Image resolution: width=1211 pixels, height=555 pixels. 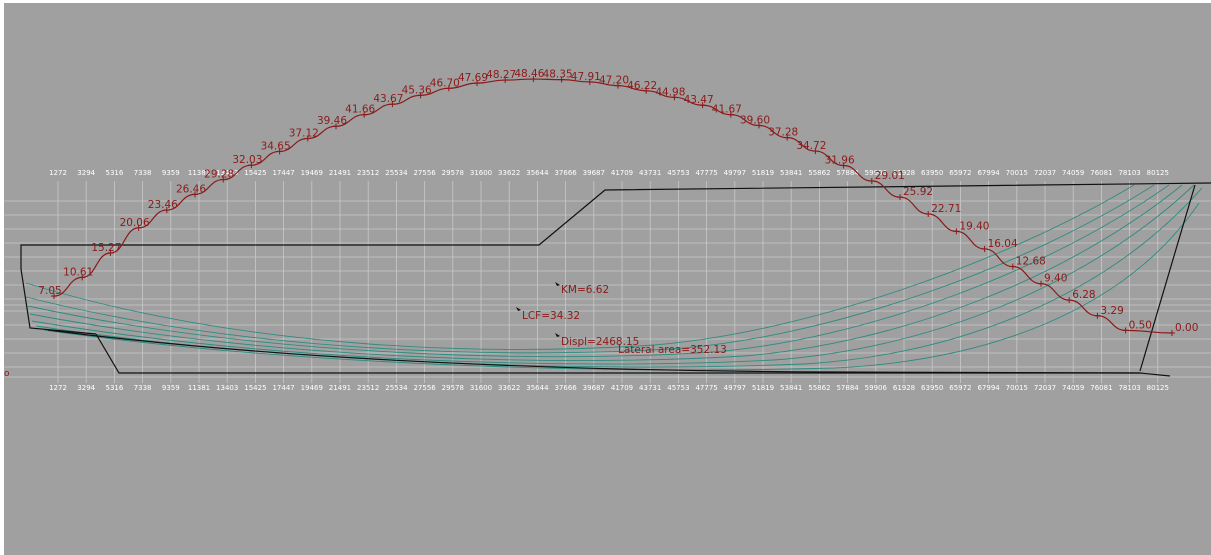 I want to click on station-tick-label: 74059, so click(x=1073, y=388).